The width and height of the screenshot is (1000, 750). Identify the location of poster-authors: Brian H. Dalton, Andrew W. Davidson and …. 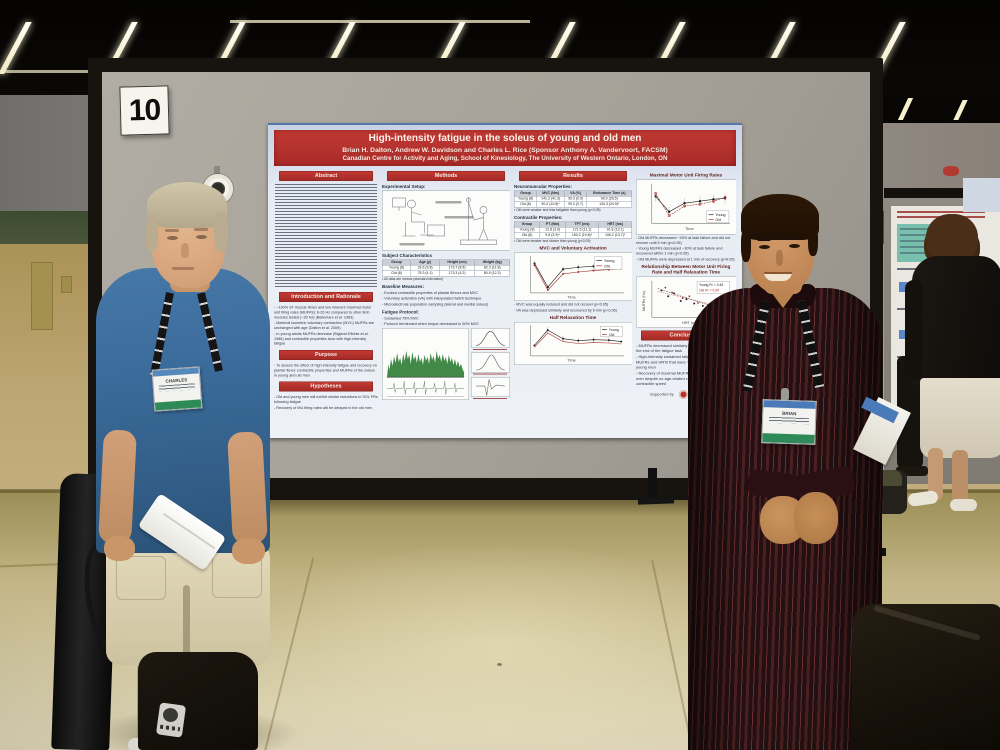
(505, 150).